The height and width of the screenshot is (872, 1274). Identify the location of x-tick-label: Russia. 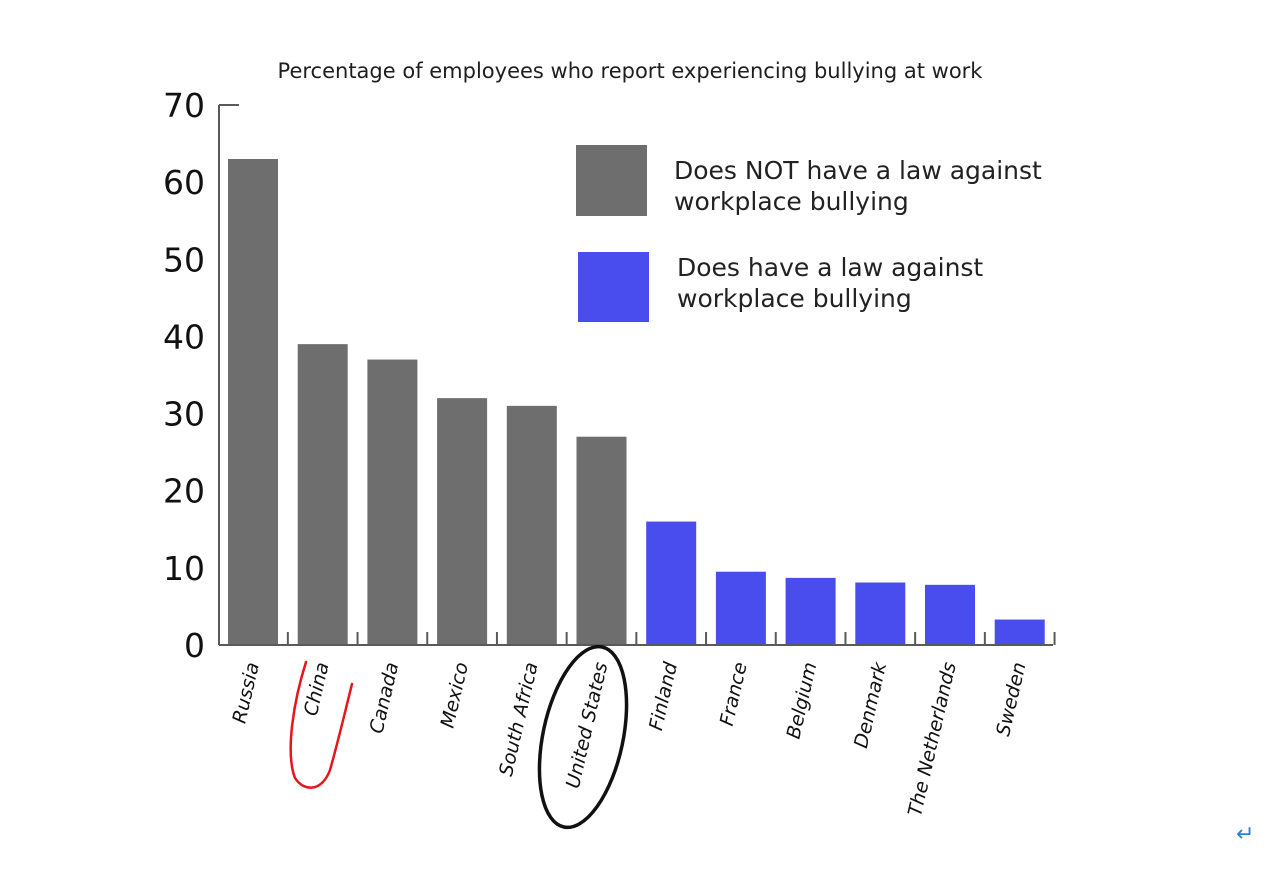
(245, 692).